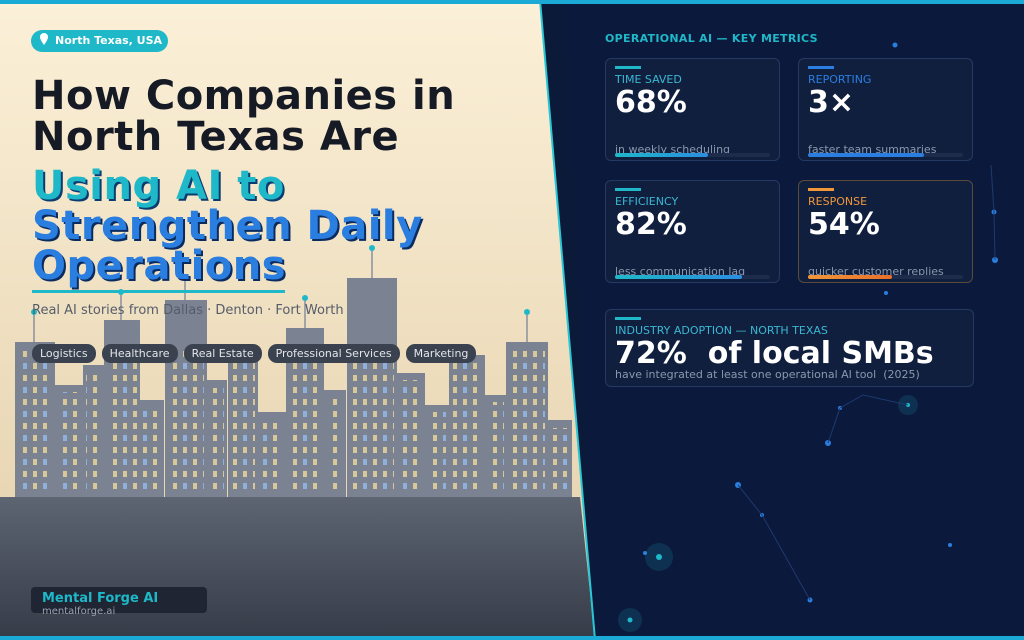 Image resolution: width=1024 pixels, height=640 pixels. What do you see at coordinates (692, 231) in the screenshot?
I see `metric-card: EFFICIENCY 82% less communication lag` at bounding box center [692, 231].